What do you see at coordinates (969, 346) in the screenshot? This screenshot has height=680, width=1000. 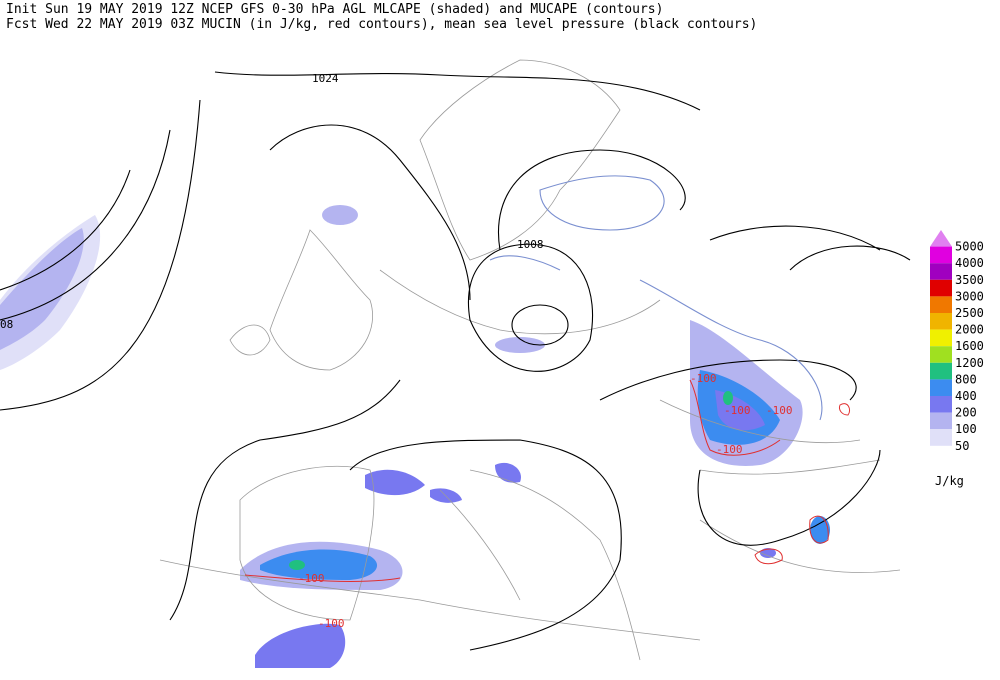 I see `legend-label: 1600` at bounding box center [969, 346].